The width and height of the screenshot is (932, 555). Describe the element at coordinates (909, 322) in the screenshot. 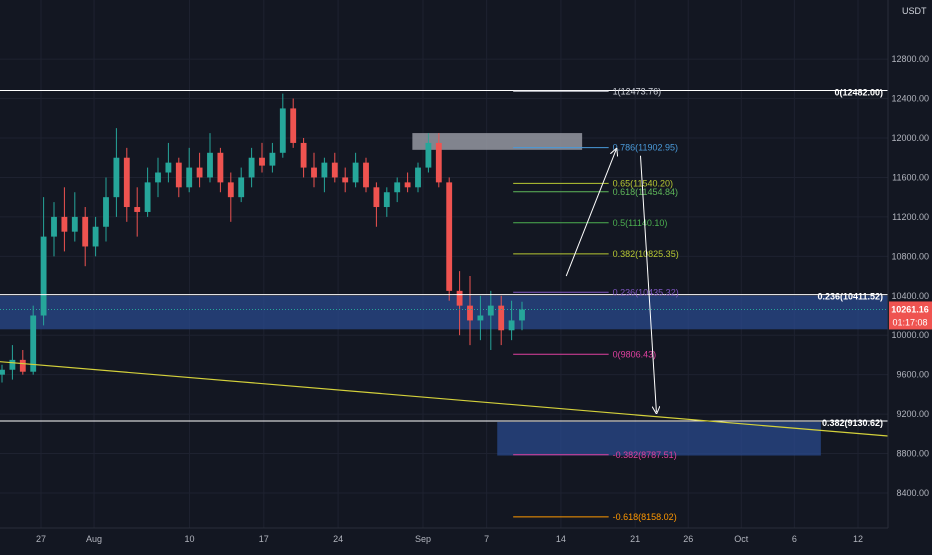

I see `countdown-label: 01:17:08` at that location.